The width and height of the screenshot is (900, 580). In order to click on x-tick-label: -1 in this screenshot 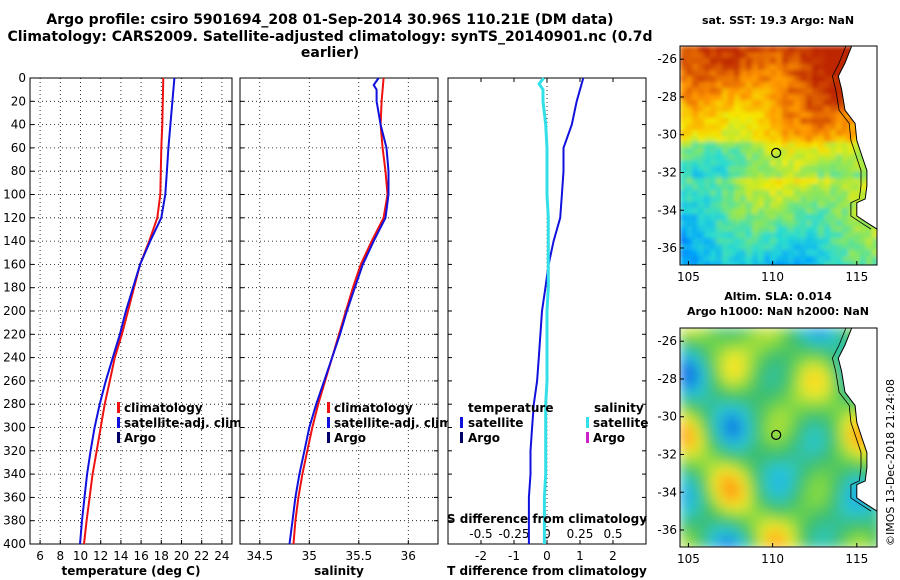, I will do `click(514, 556)`.